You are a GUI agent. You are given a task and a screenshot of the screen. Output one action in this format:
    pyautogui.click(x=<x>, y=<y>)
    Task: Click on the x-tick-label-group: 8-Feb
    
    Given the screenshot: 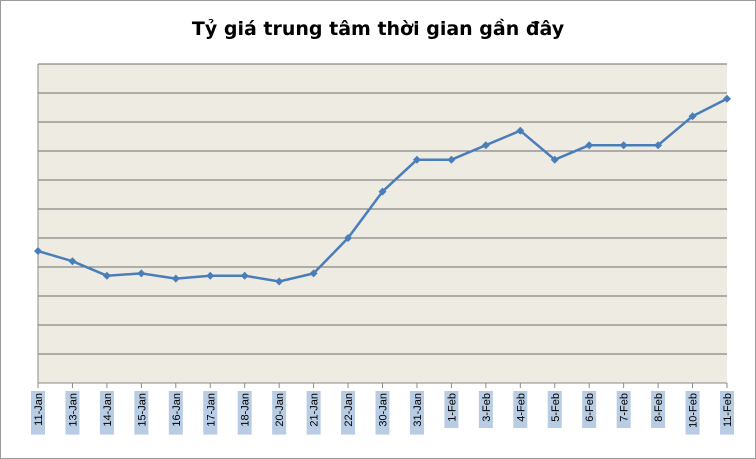 What is the action you would take?
    pyautogui.click(x=658, y=409)
    